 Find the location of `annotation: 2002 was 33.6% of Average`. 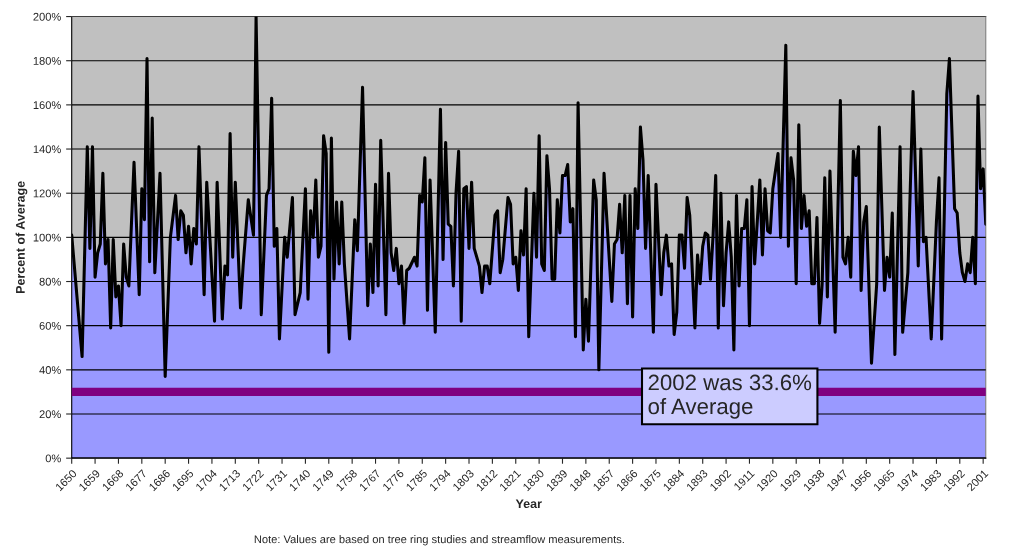

annotation: 2002 was 33.6% of Average is located at coordinates (730, 396).